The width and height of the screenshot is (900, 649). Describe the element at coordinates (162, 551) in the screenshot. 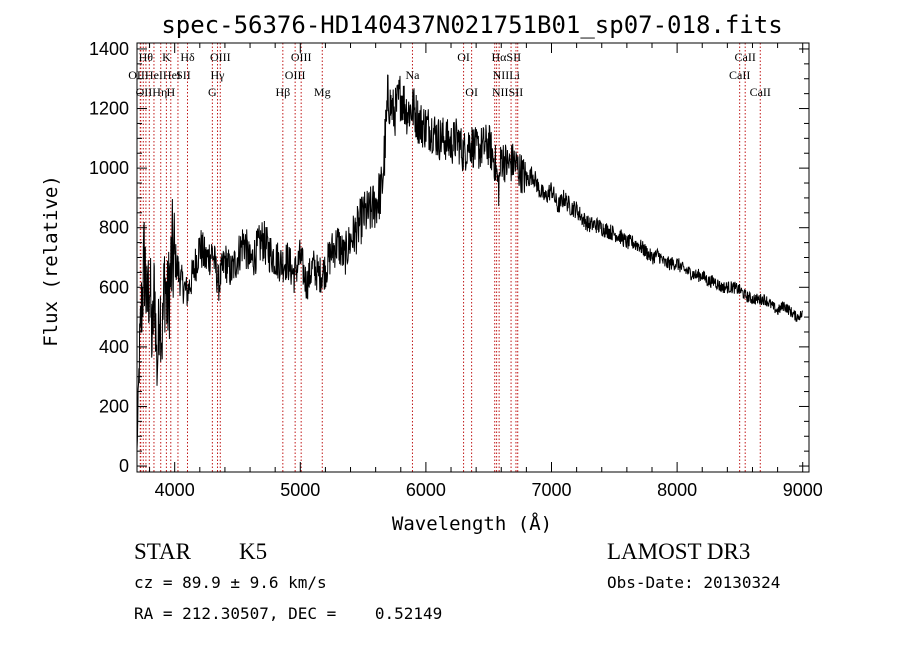

I see `object-type: STAR` at that location.